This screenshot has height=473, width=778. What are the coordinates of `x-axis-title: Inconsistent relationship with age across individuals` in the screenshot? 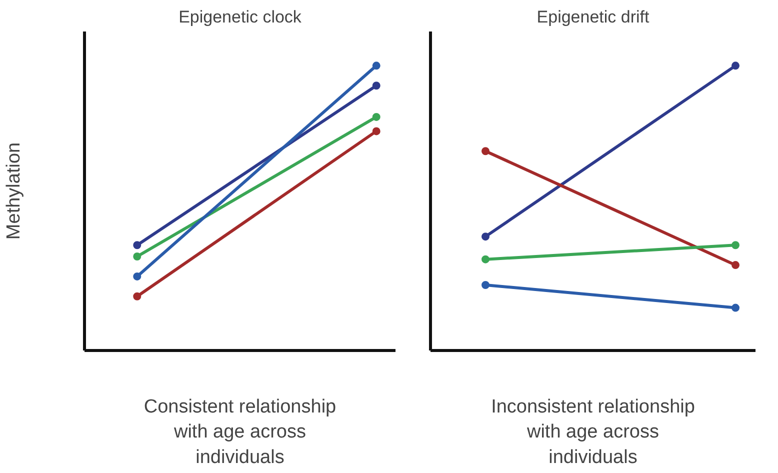 It's located at (593, 432).